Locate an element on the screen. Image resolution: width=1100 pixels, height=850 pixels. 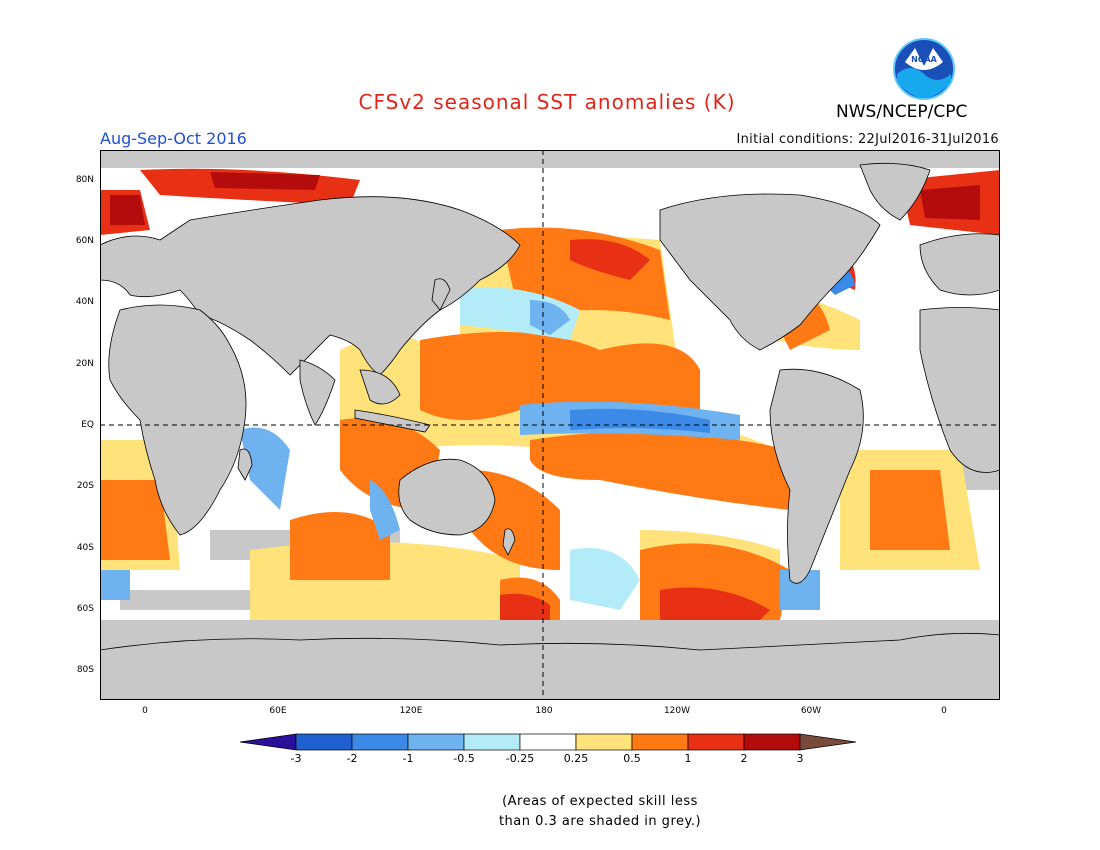
noaa-logo: NOAA is located at coordinates (924, 69).